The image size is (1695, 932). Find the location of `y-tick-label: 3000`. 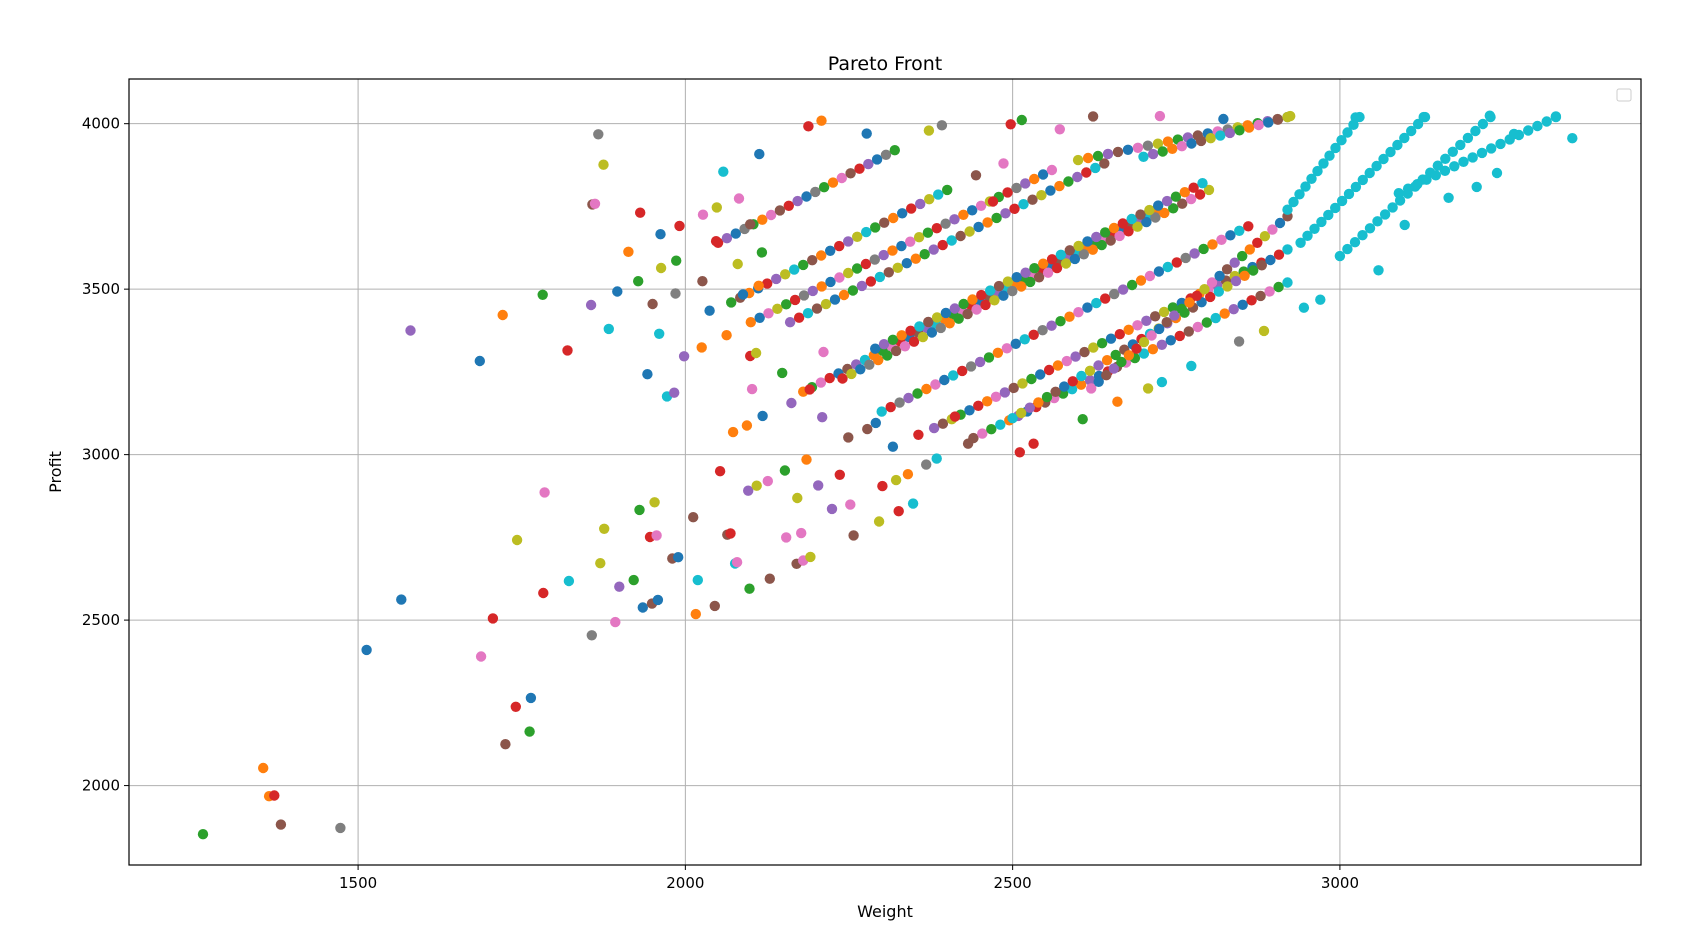

y-tick-label: 3000 is located at coordinates (101, 455).